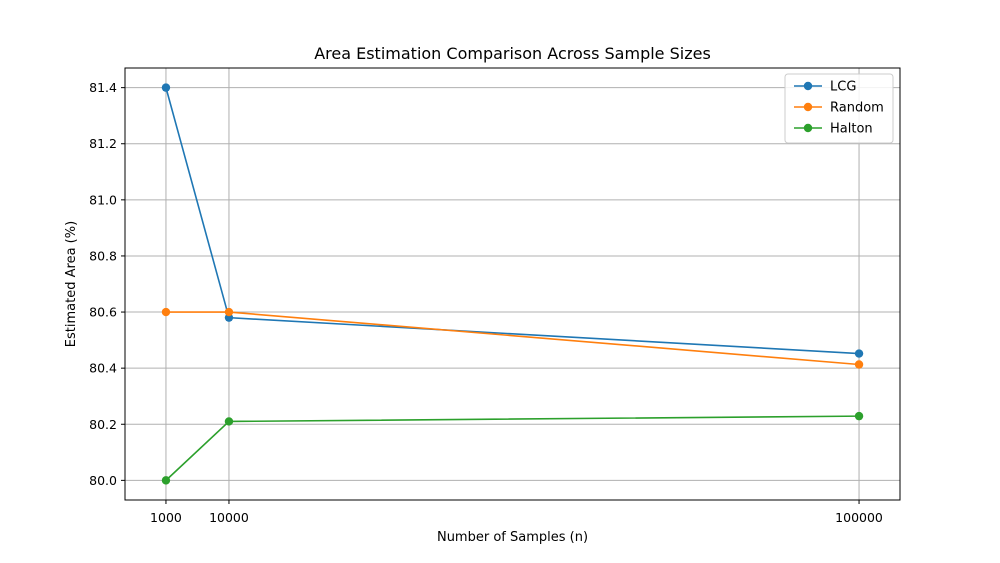 The width and height of the screenshot is (1000, 563). What do you see at coordinates (808, 107) in the screenshot?
I see `legend-marker-random` at bounding box center [808, 107].